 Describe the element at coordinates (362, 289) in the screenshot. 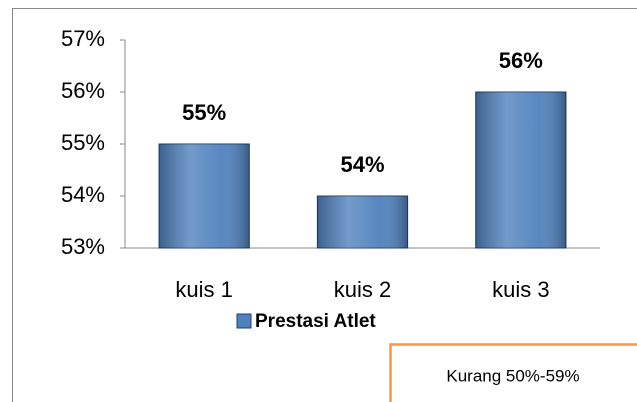

I see `x-tick-label: kuis 2` at that location.